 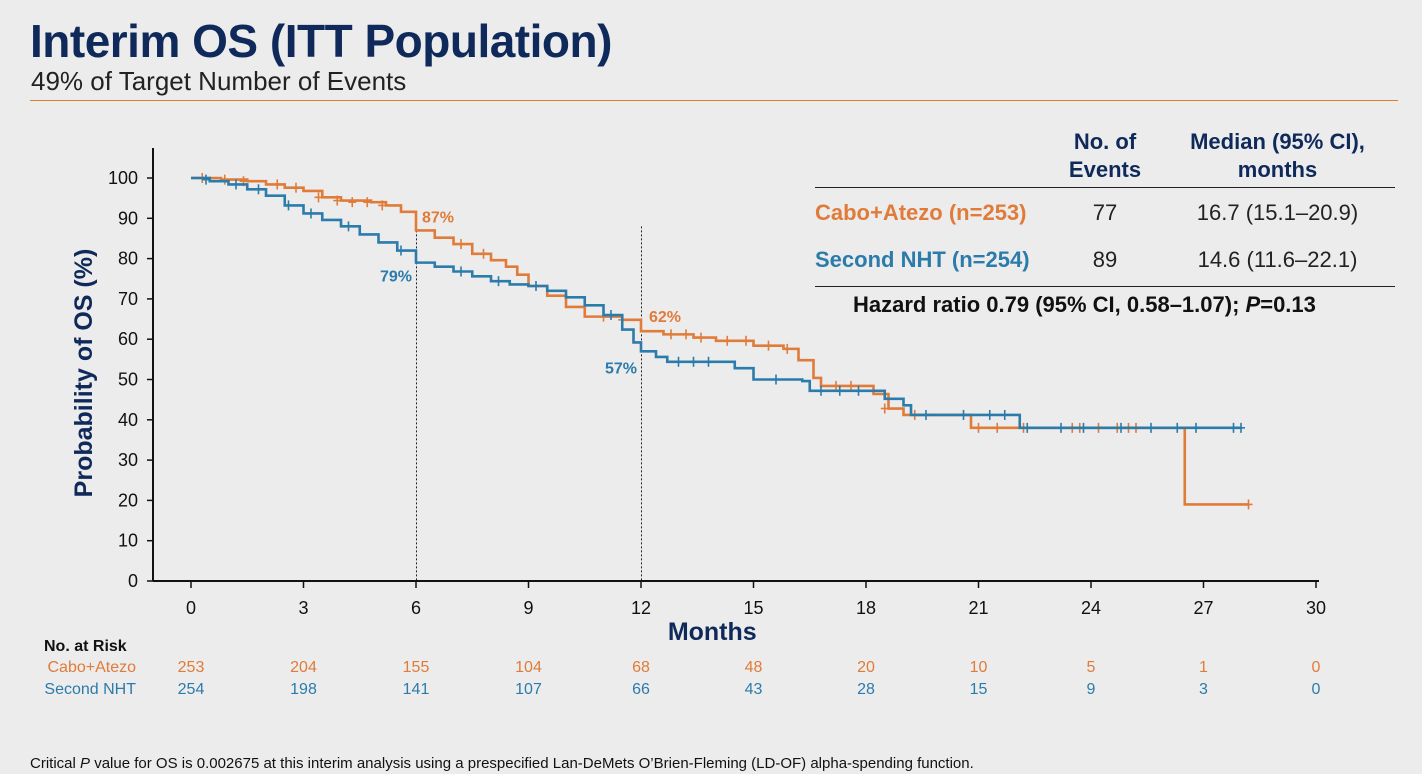 I want to click on risk-value: 68, so click(x=641, y=667).